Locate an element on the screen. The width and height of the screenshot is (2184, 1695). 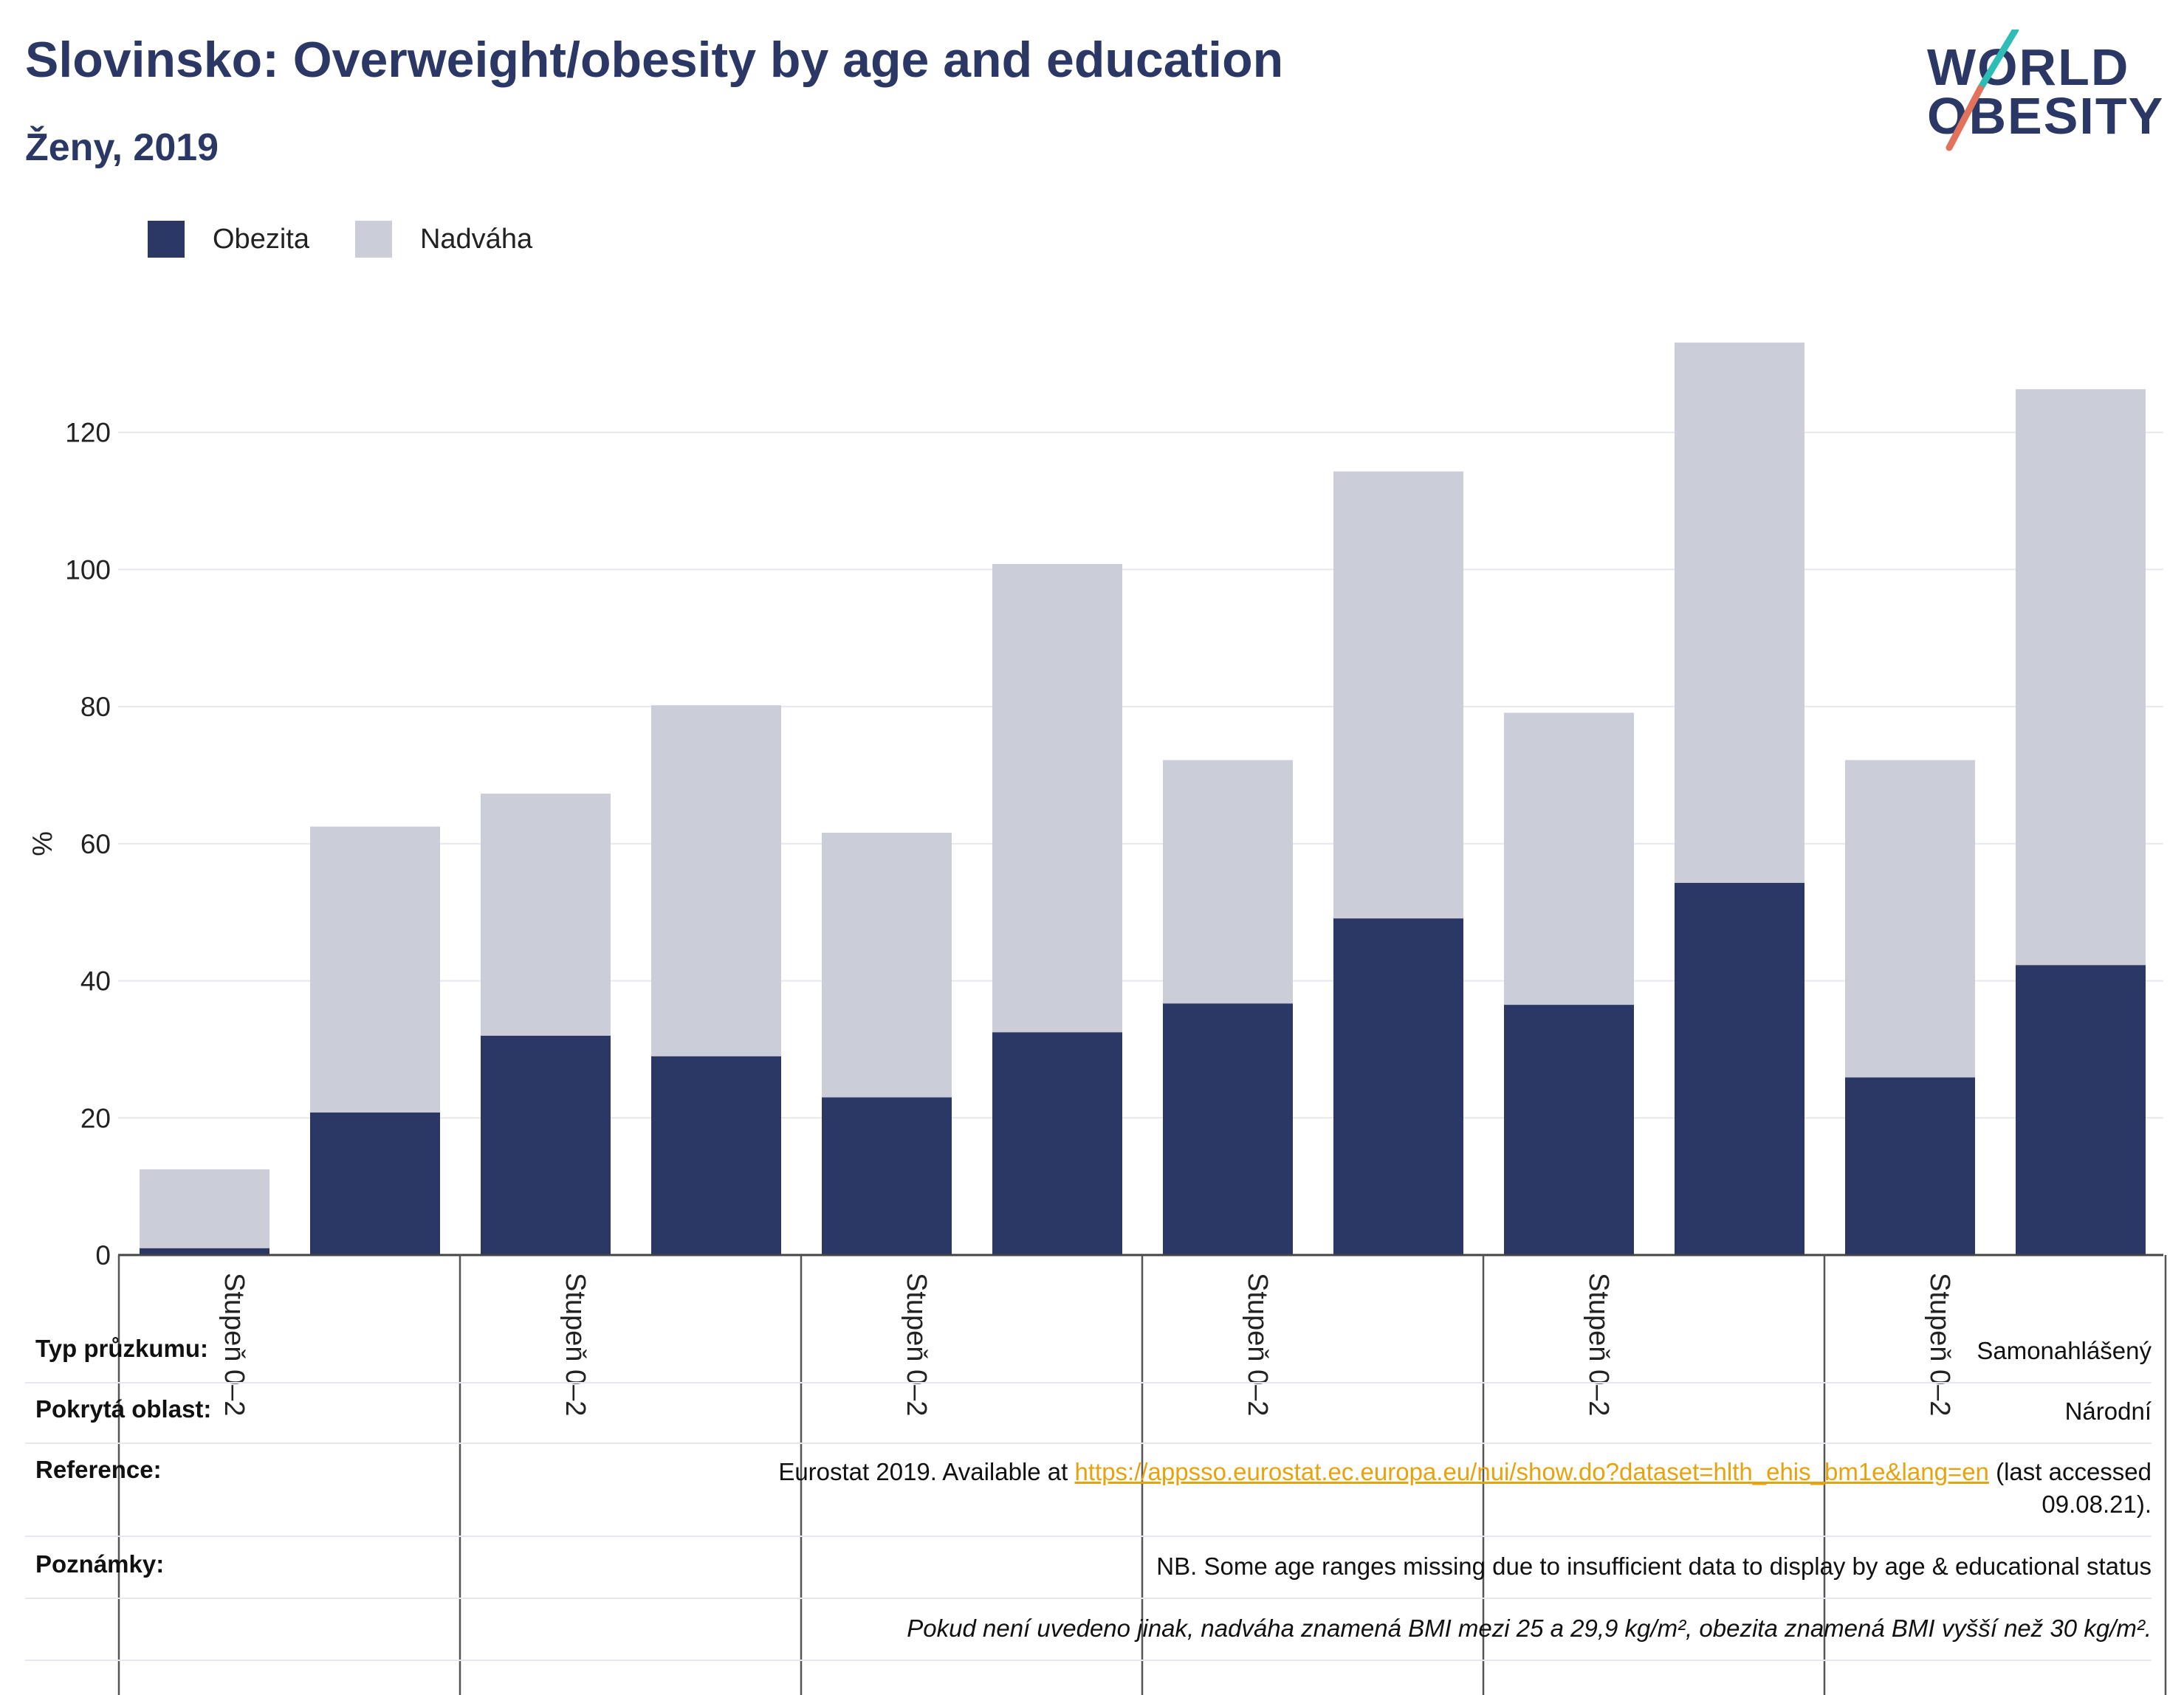
reference-suffix: (last accessed is located at coordinates (2070, 1471).